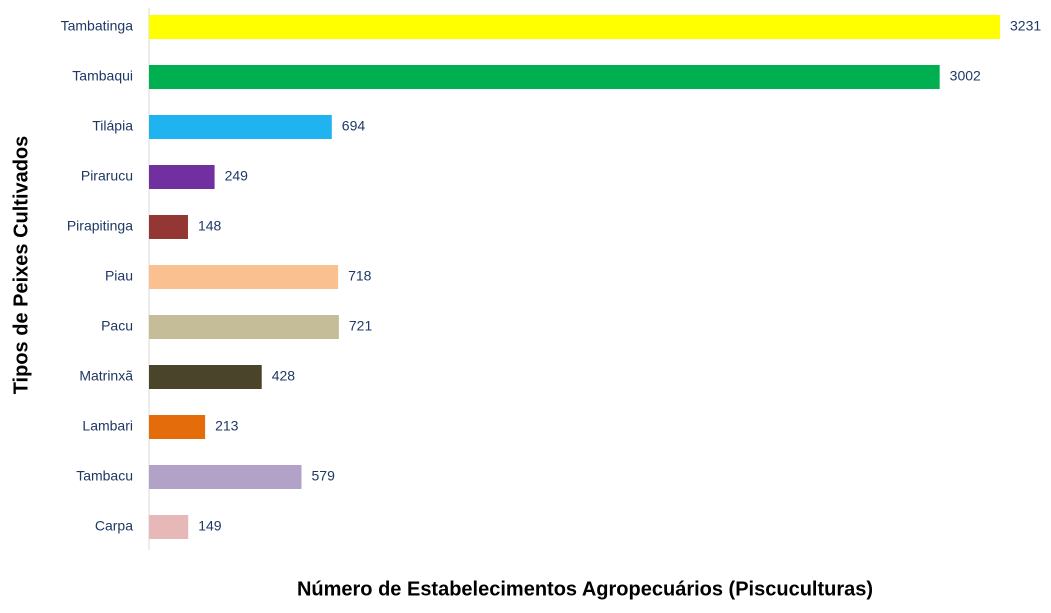 This screenshot has height=613, width=1051. I want to click on y-tick-label: Matrinxã, so click(106, 376).